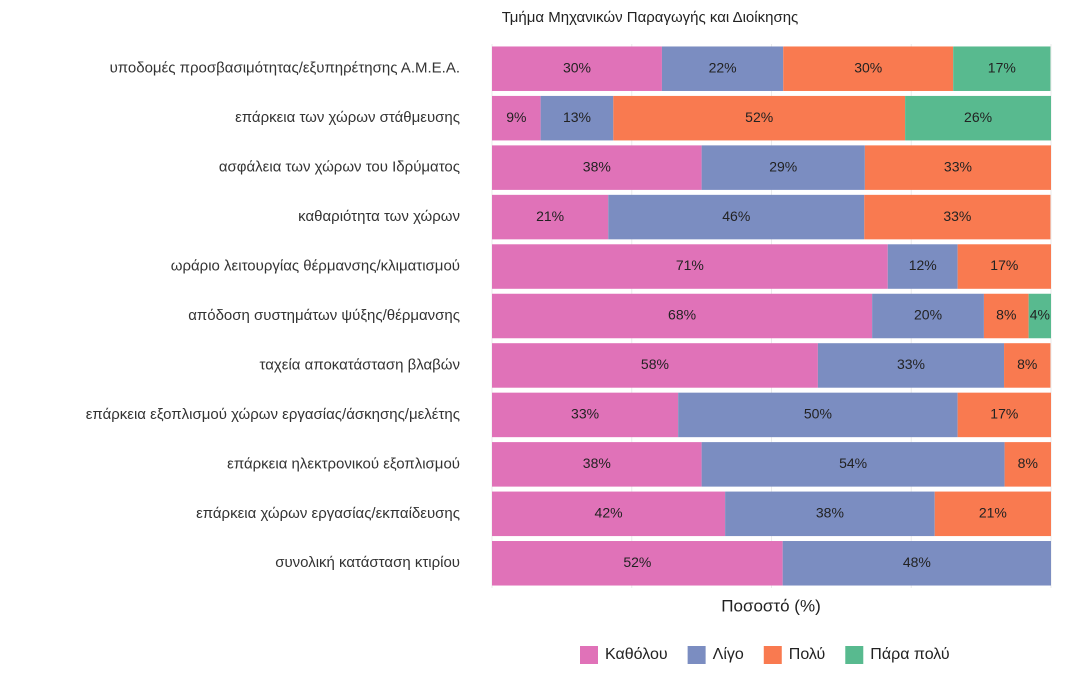  I want to click on y-tick-label: απόδοση συστημάτων ψύξης/θέρμανσης, so click(324, 315).